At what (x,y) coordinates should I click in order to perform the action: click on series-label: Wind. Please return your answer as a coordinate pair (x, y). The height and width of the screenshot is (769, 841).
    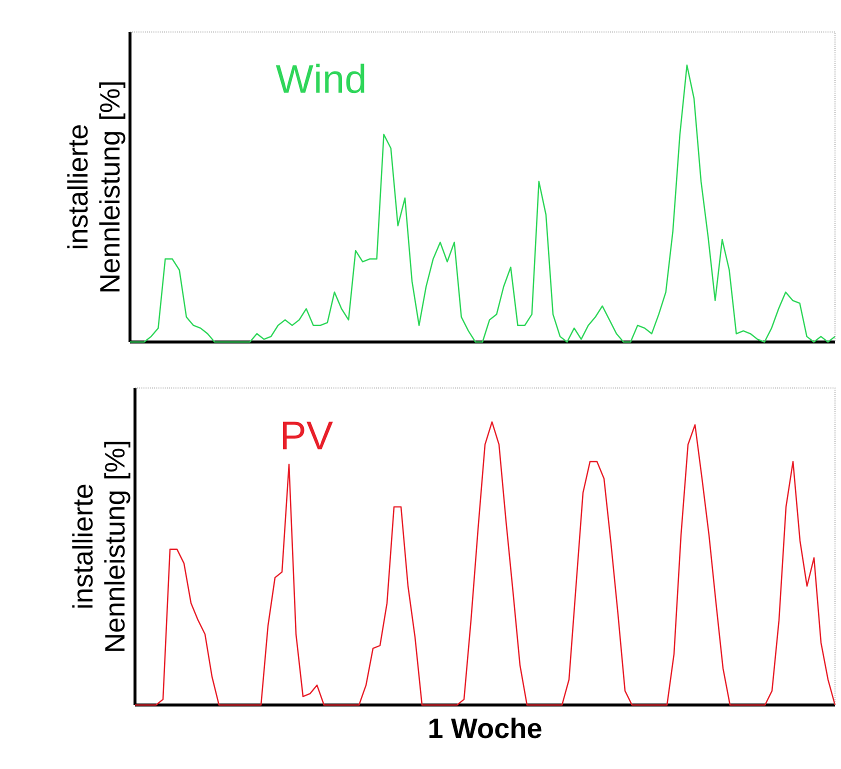
    Looking at the image, I should click on (320, 79).